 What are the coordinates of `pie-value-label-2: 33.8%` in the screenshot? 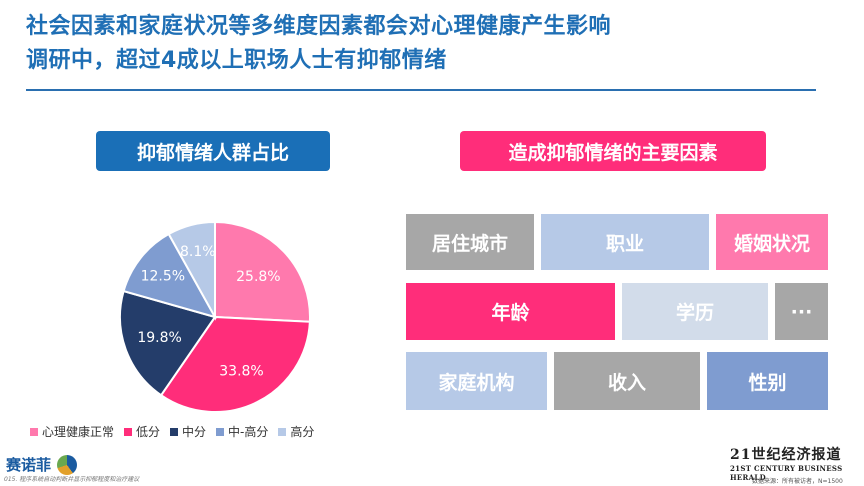 It's located at (241, 372).